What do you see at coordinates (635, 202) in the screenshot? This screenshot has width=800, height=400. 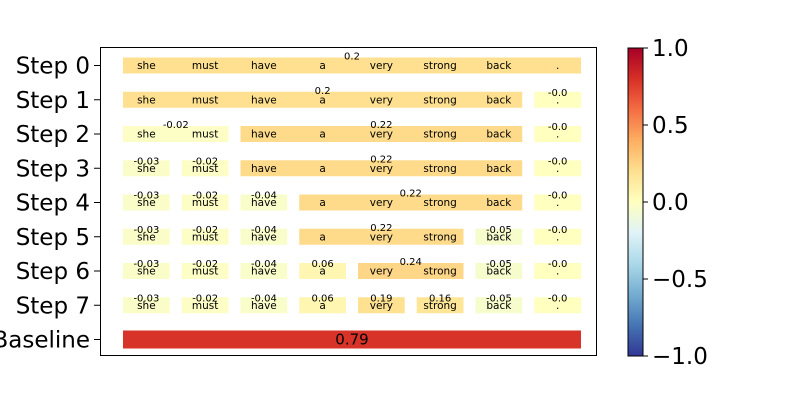 I see `colorbar-bar` at bounding box center [635, 202].